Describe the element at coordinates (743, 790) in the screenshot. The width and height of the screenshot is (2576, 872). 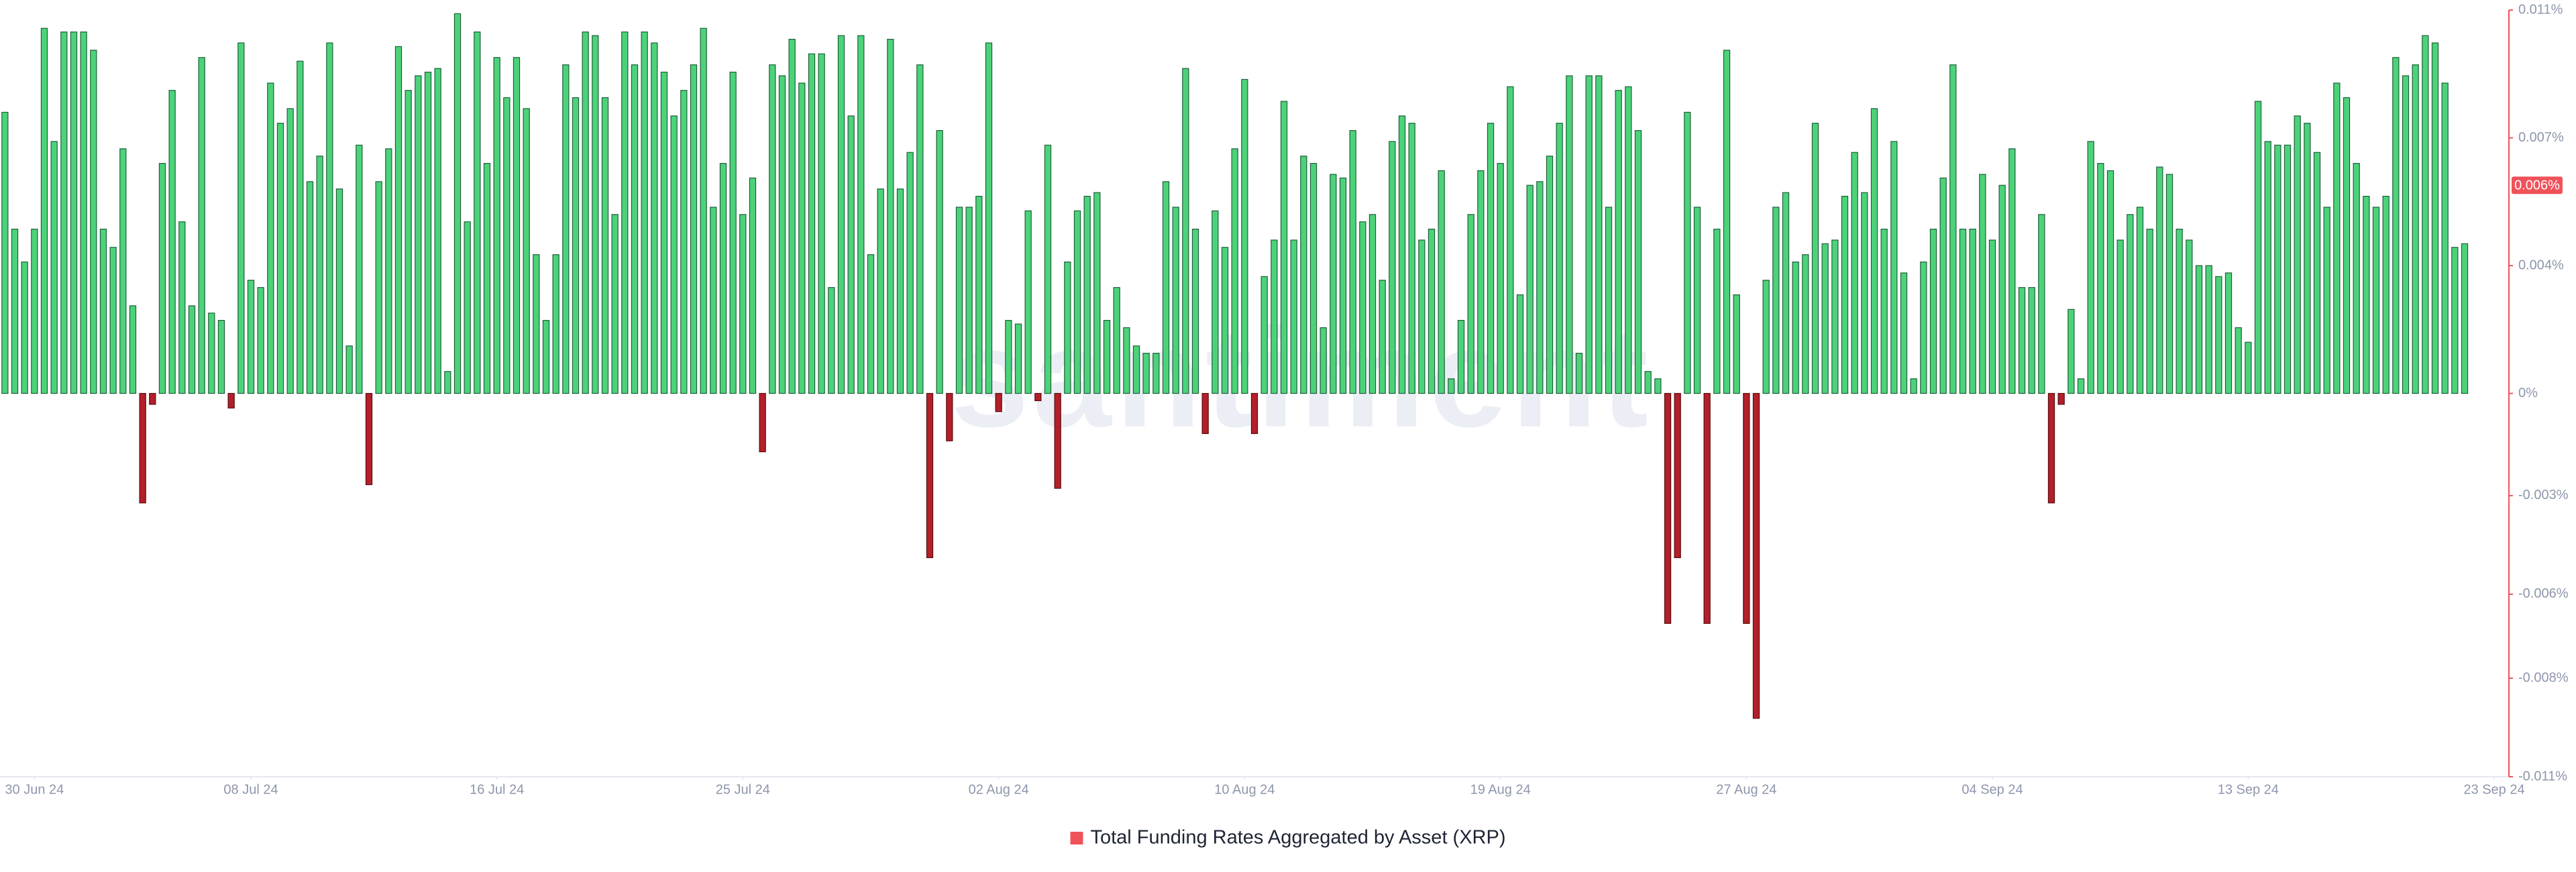
I see `x-tick-label: 25 Jul 24` at that location.